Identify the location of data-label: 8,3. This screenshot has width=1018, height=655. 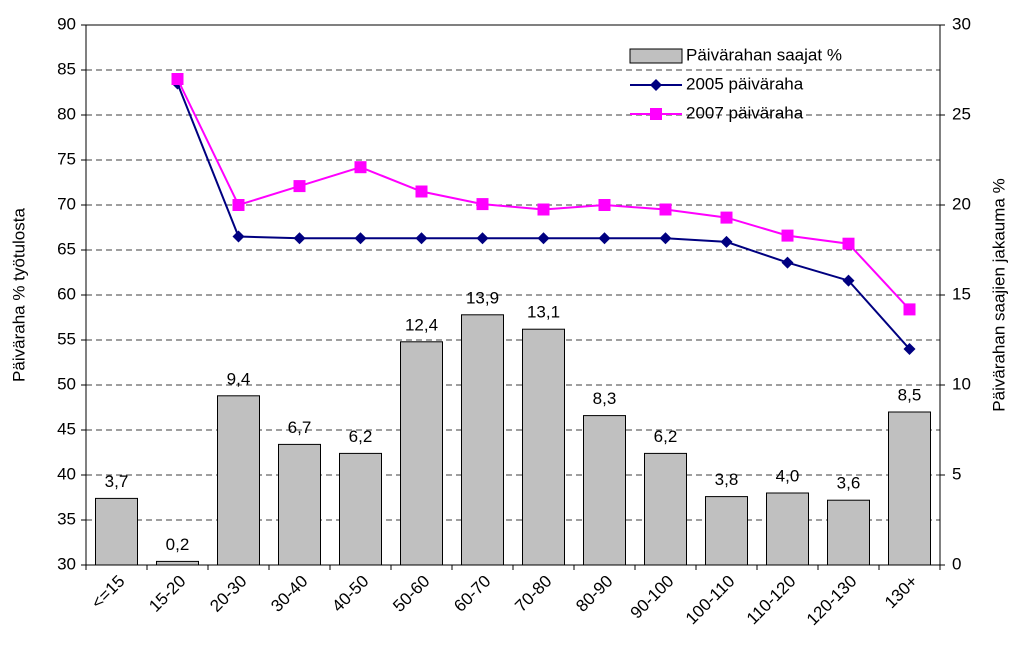
(605, 398).